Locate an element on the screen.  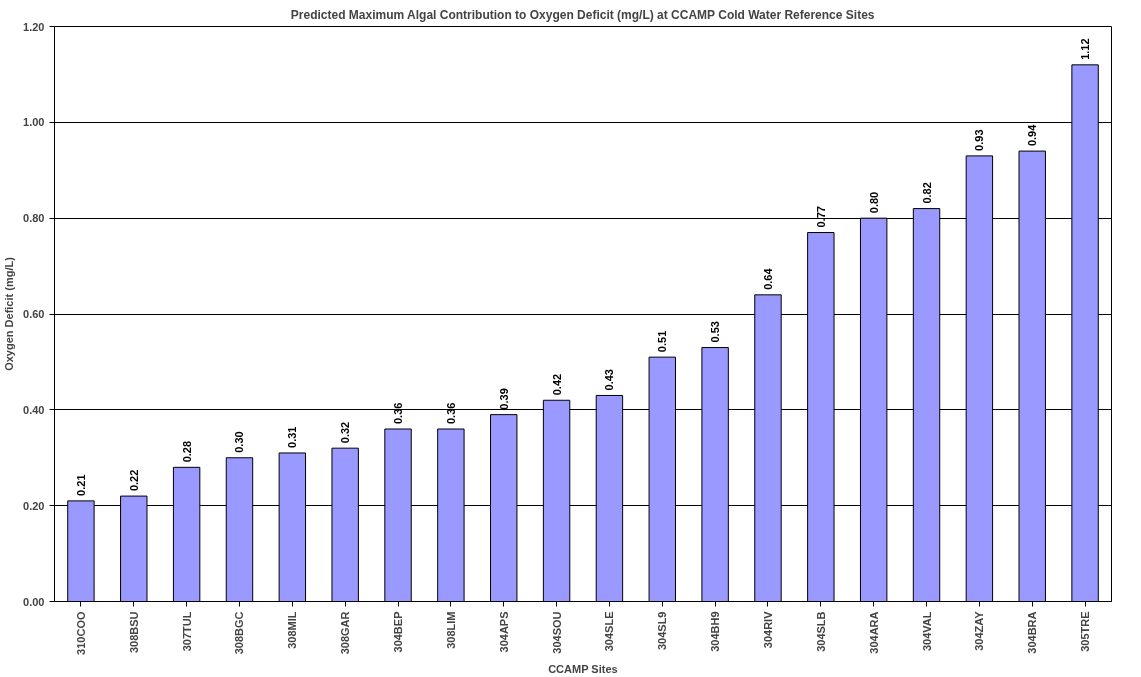
x-tick-label: 308MIL is located at coordinates (292, 630).